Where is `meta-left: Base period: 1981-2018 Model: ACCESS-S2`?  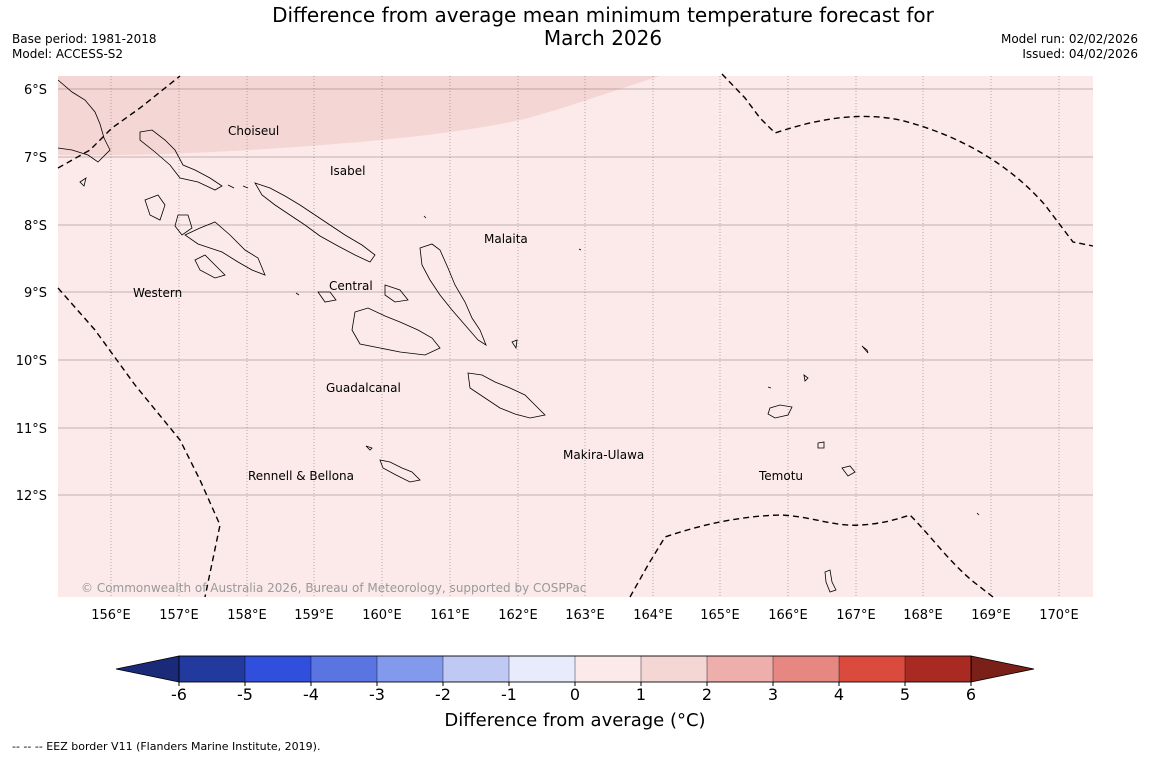
meta-left: Base period: 1981-2018 Model: ACCESS-S2 is located at coordinates (84, 47).